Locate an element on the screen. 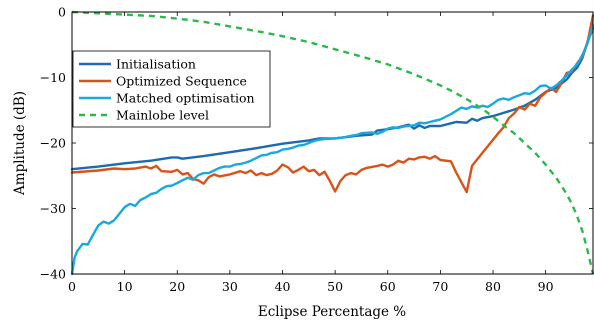 The width and height of the screenshot is (594, 326). x-tick-label: 80 is located at coordinates (493, 286).